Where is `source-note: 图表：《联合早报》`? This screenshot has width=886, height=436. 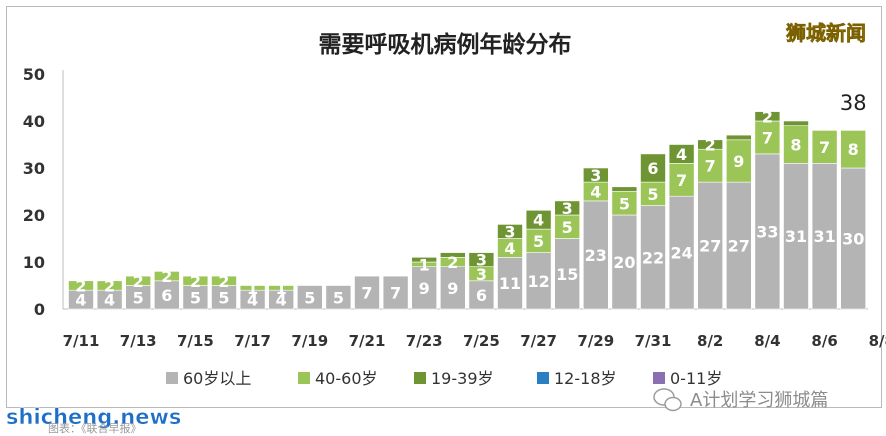 source-note: 图表：《联合早报》 is located at coordinates (95, 428).